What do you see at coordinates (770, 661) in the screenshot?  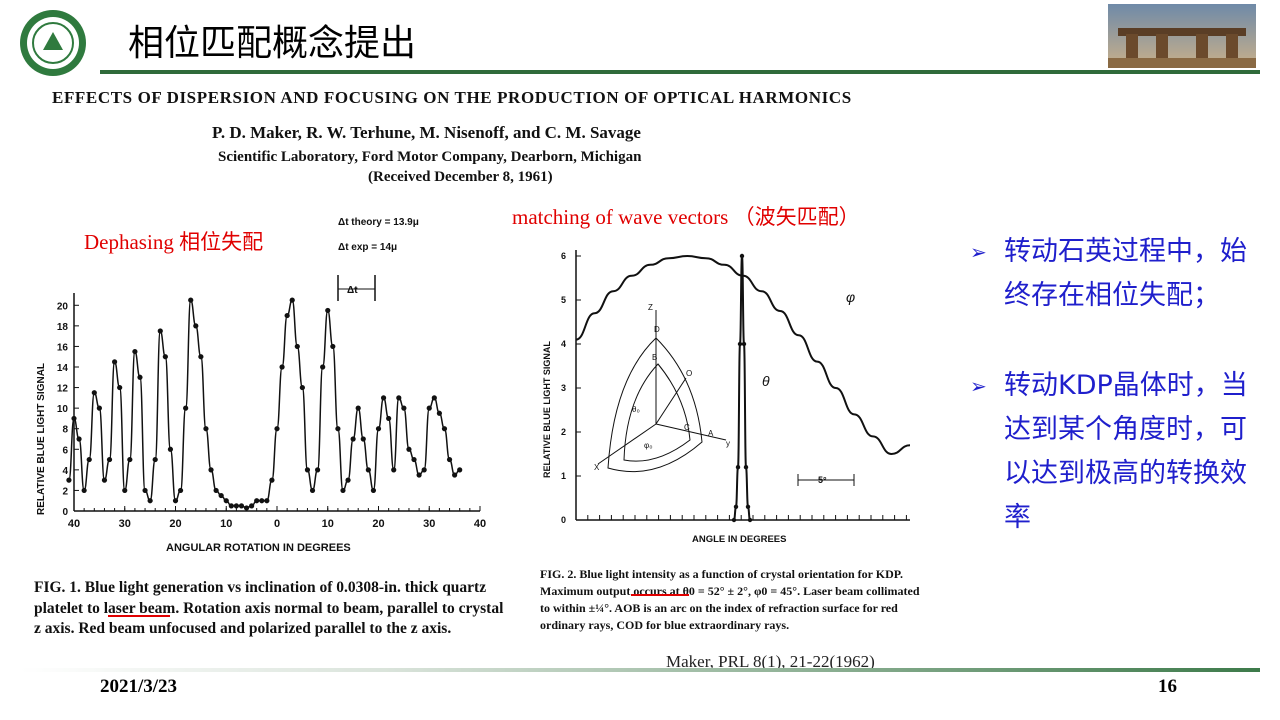 I see `citation: Maker, PRL 8(1), 21-22(1962)` at bounding box center [770, 661].